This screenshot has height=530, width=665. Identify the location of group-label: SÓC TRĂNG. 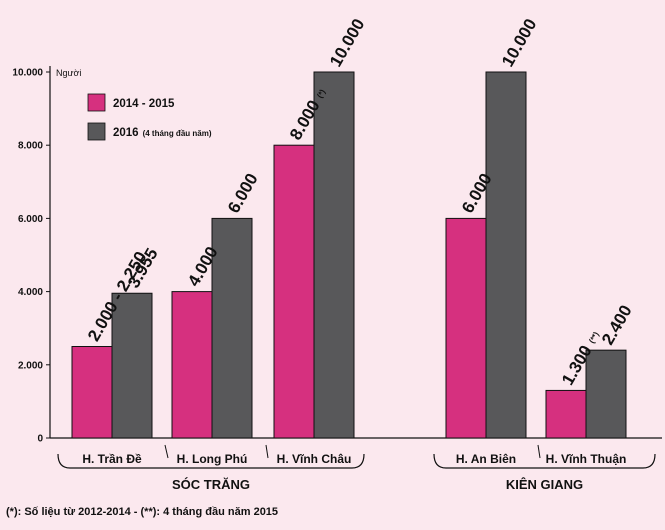
(211, 484).